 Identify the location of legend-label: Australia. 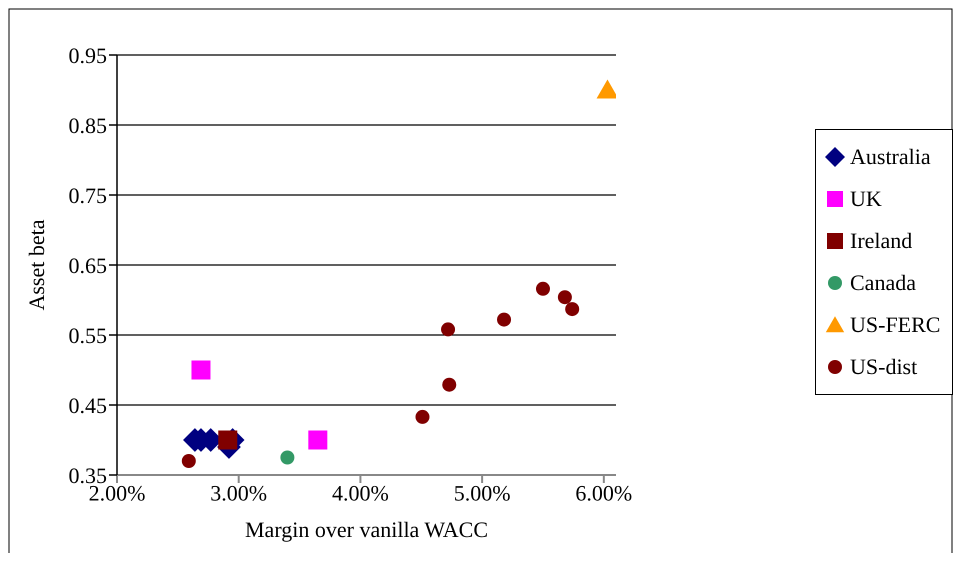
(890, 157).